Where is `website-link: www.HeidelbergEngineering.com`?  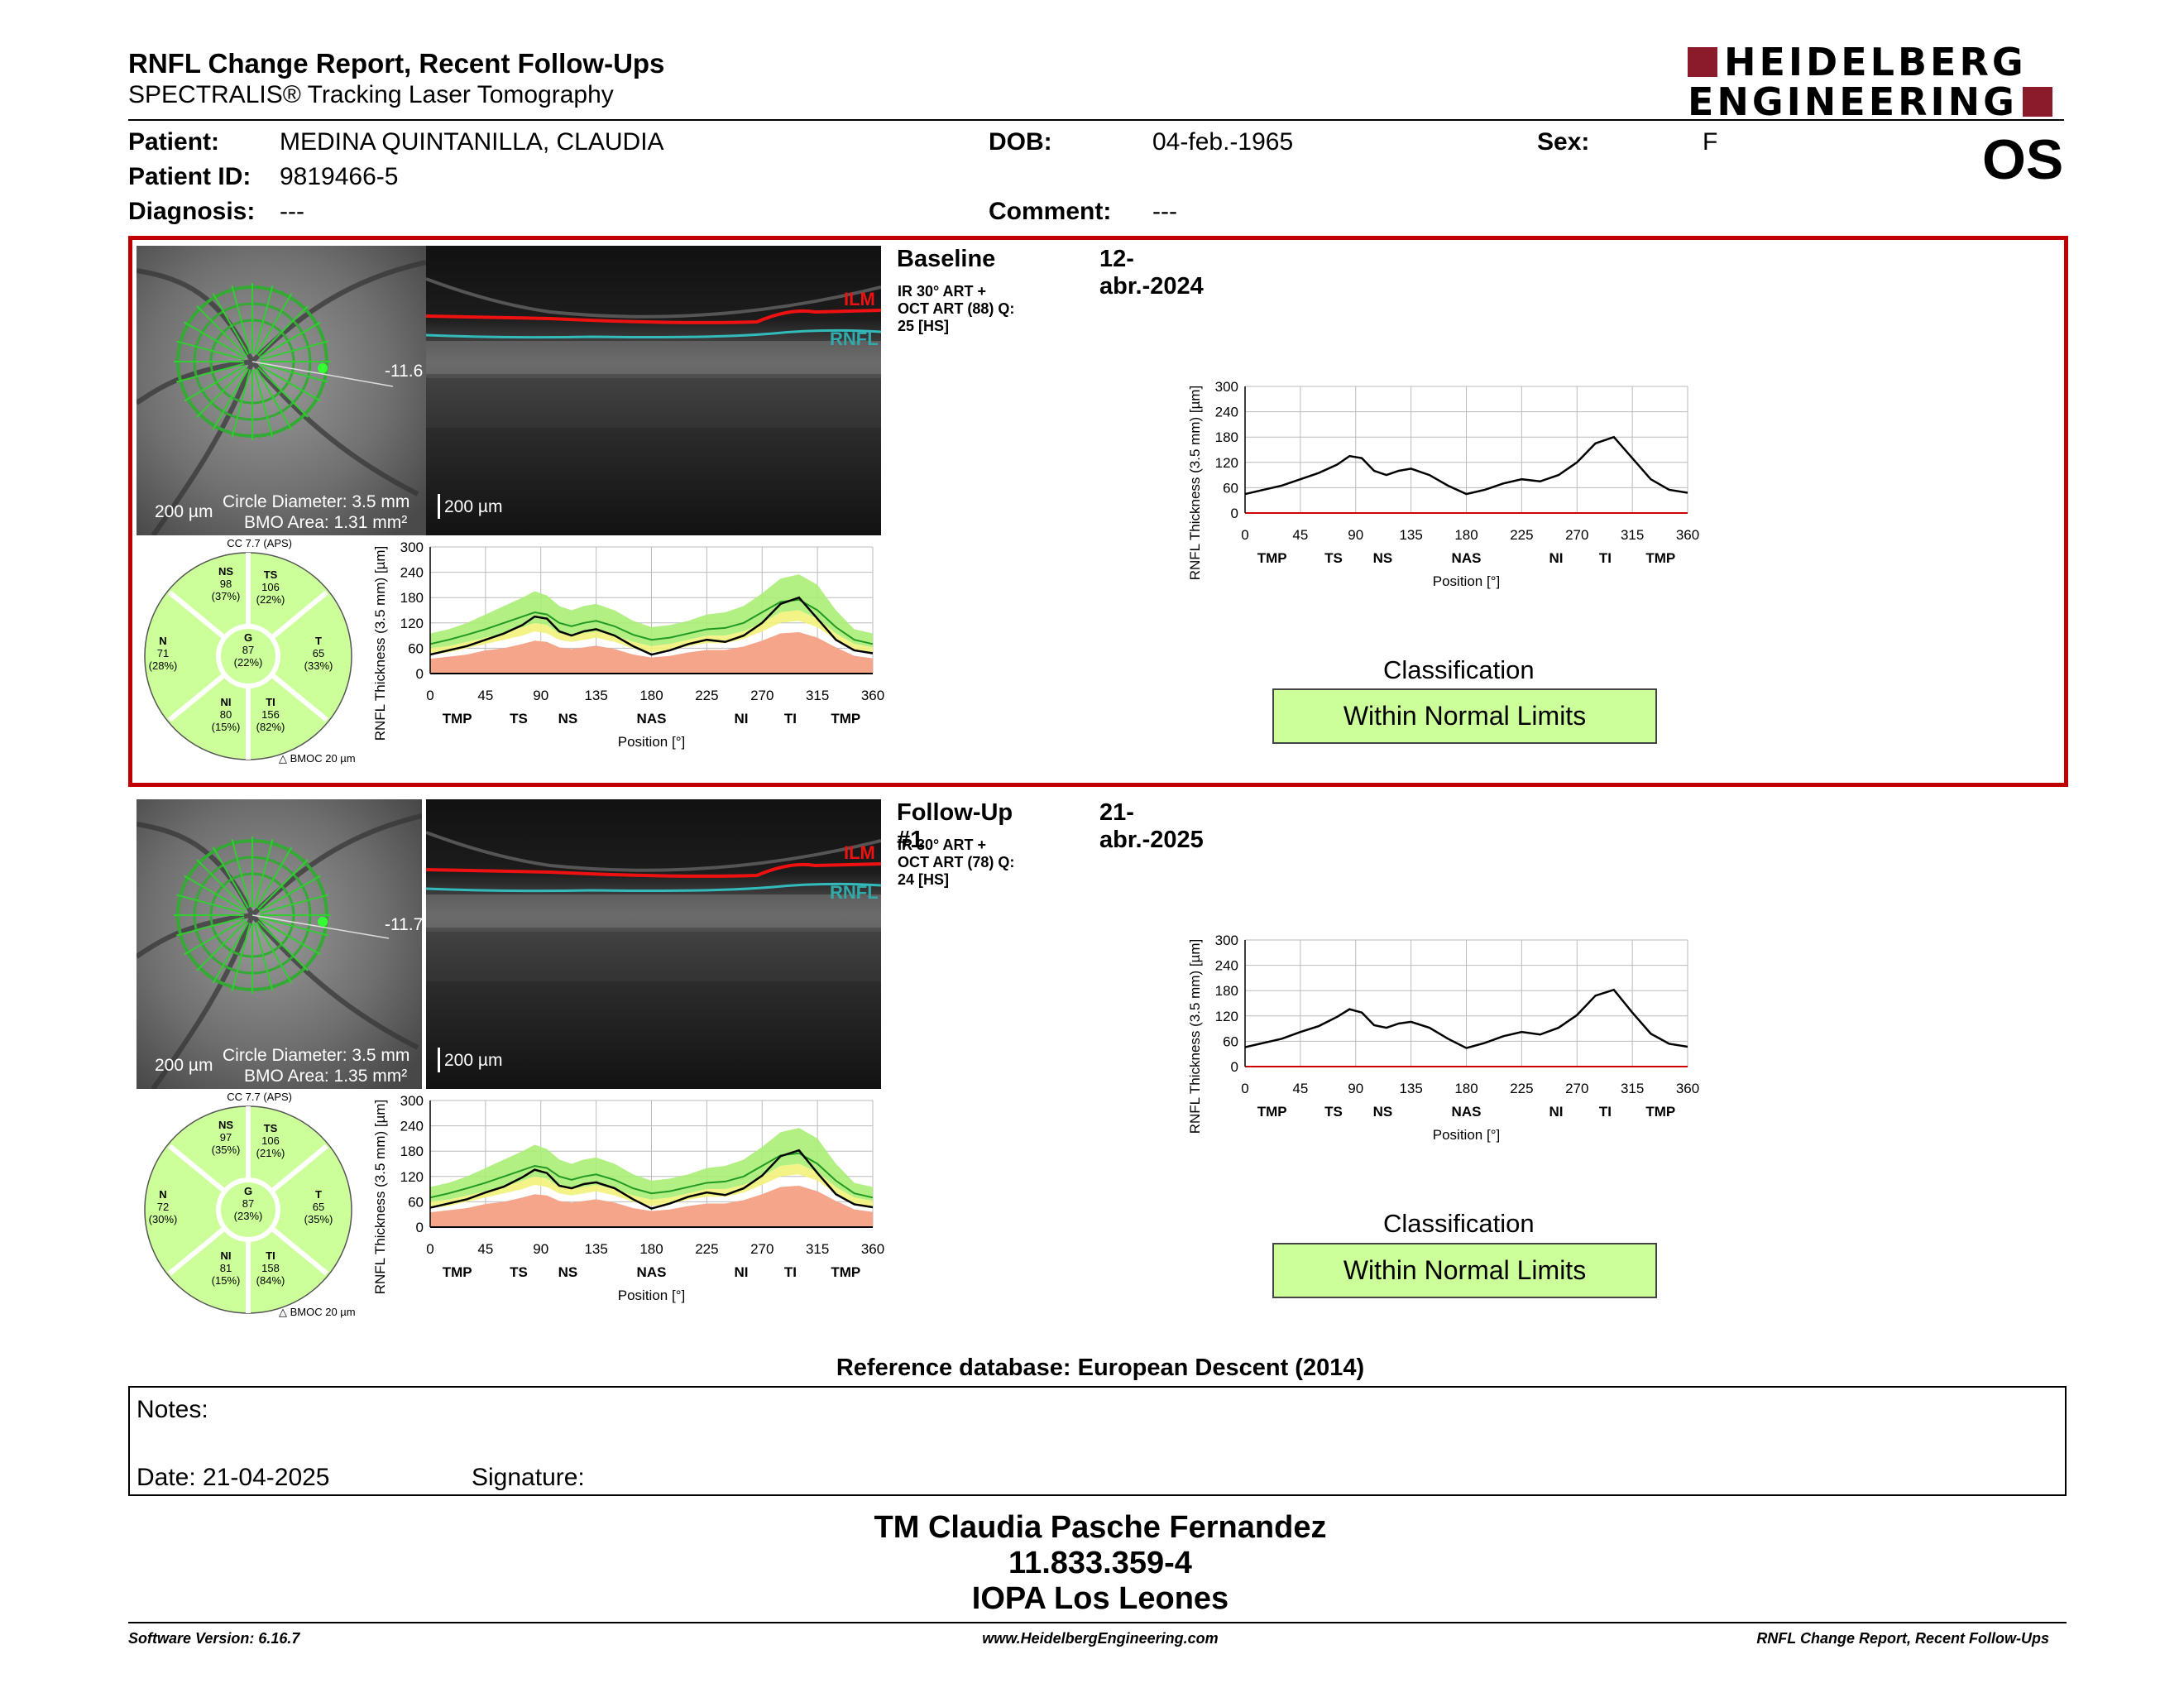 website-link: www.HeidelbergEngineering.com is located at coordinates (1100, 1638).